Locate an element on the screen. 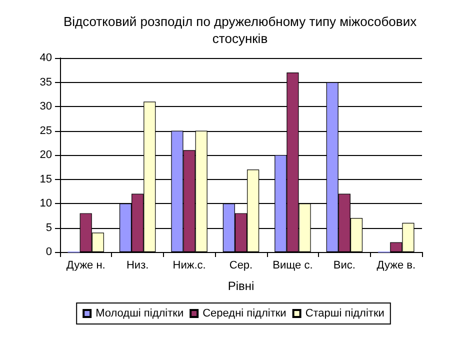 Image resolution: width=467 pixels, height=338 pixels. x-tick-label: Вище с. is located at coordinates (292, 266).